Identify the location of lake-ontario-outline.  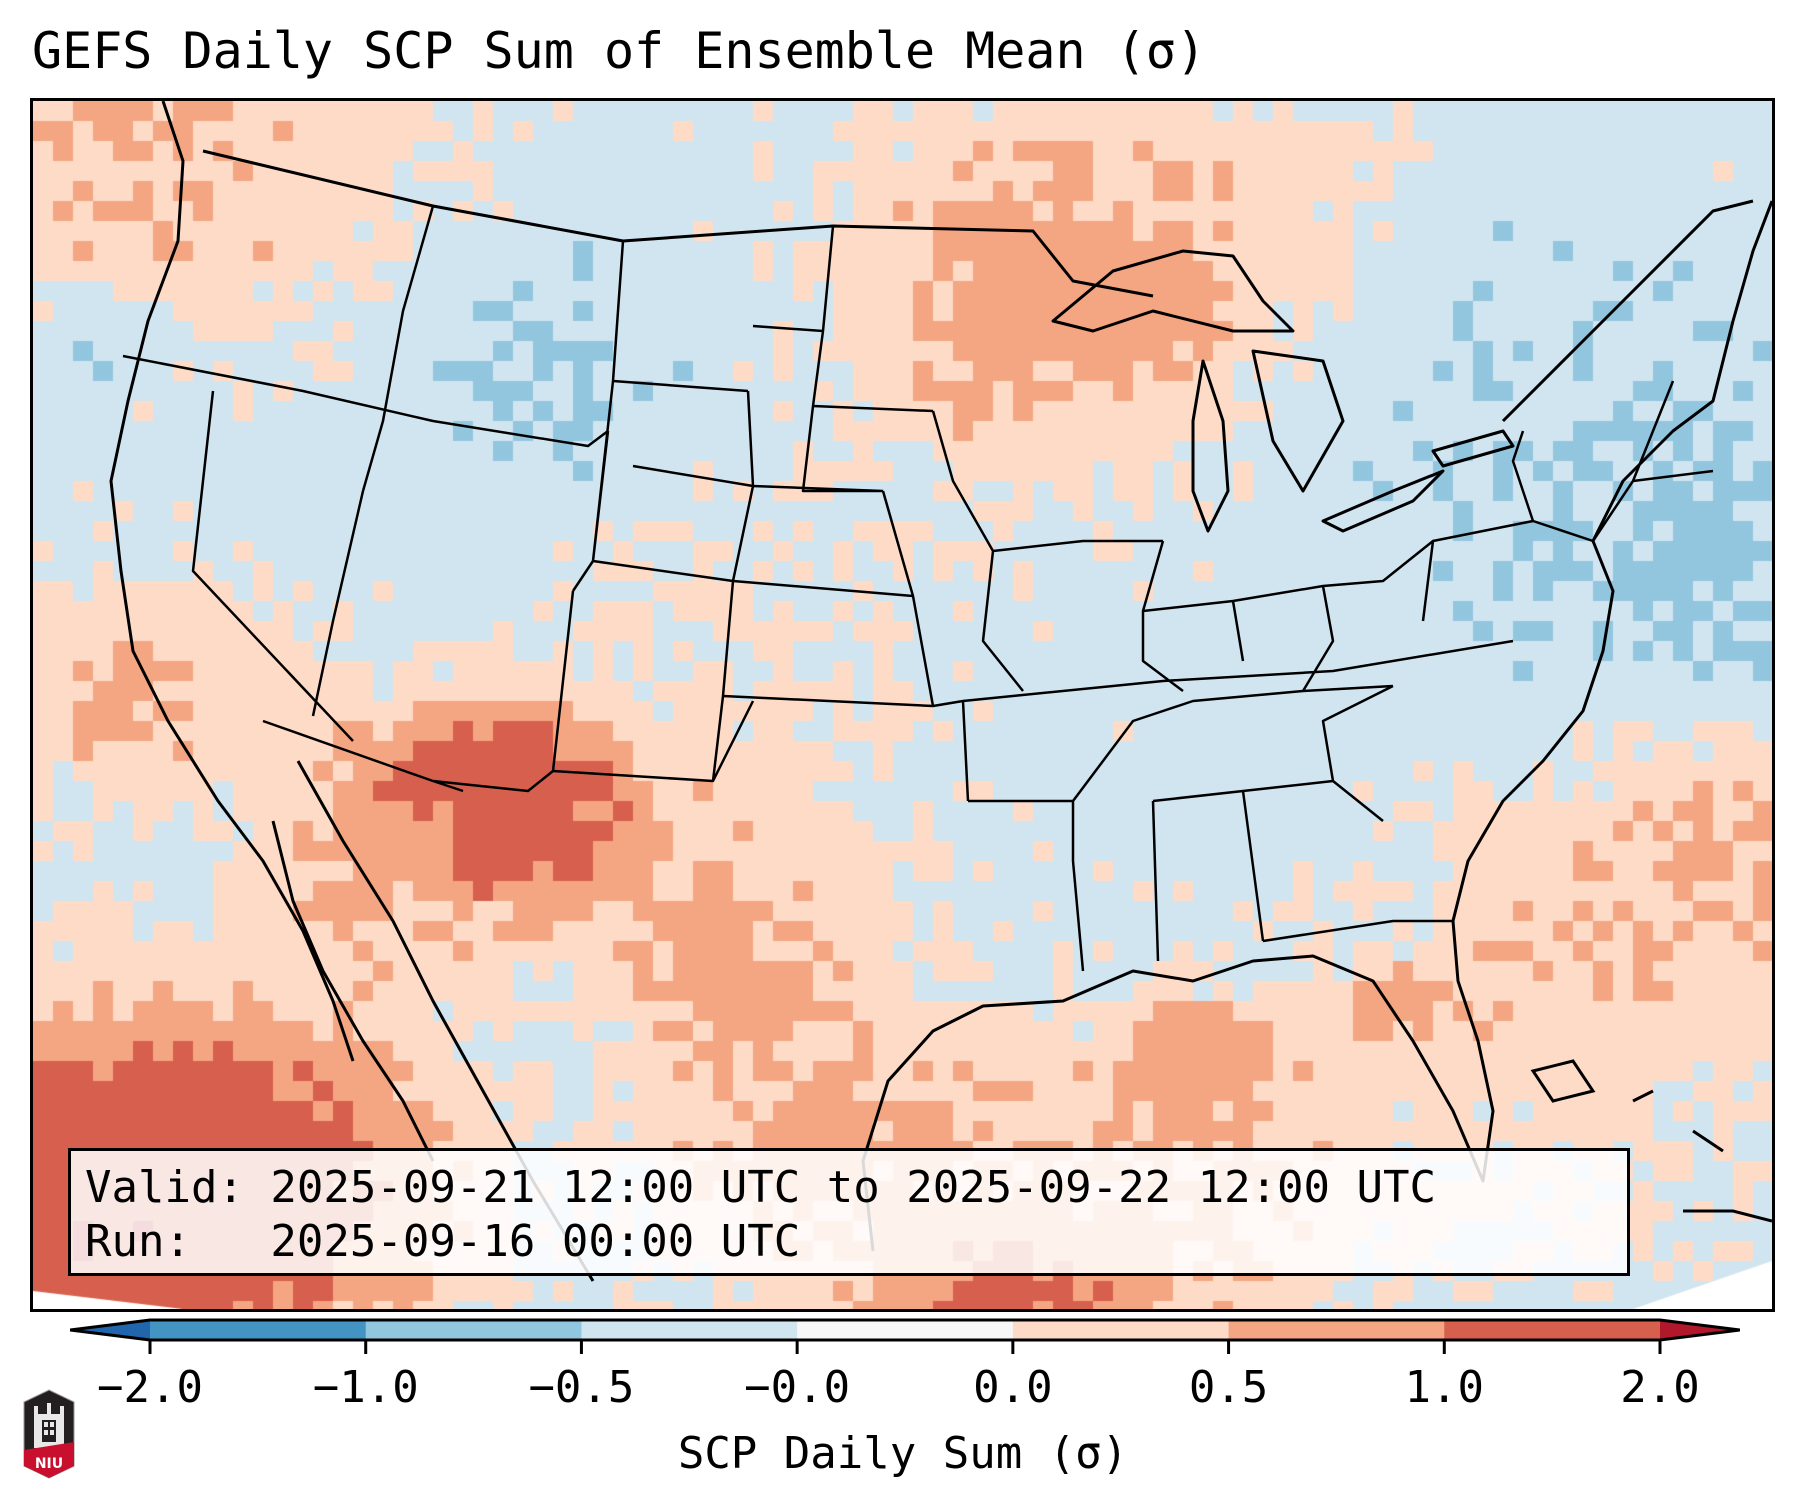
(1473, 448).